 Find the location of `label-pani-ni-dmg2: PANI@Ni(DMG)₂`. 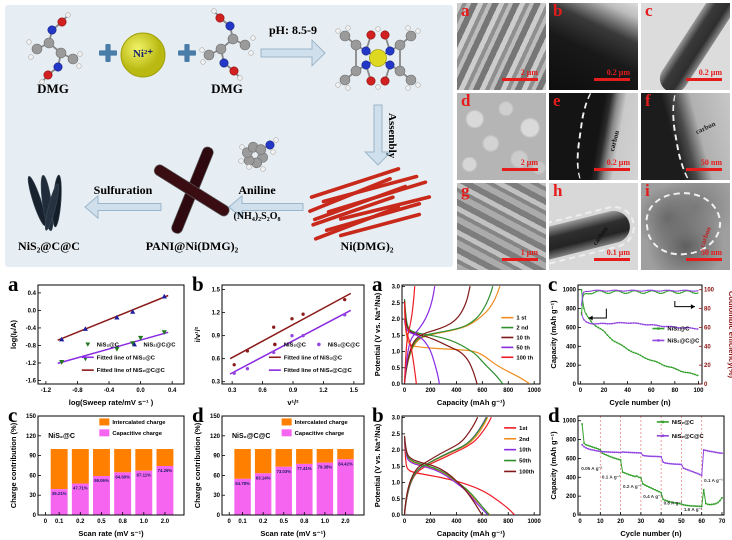

label-pani-ni-dmg2: PANI@Ni(DMG)₂ is located at coordinates (192, 246).